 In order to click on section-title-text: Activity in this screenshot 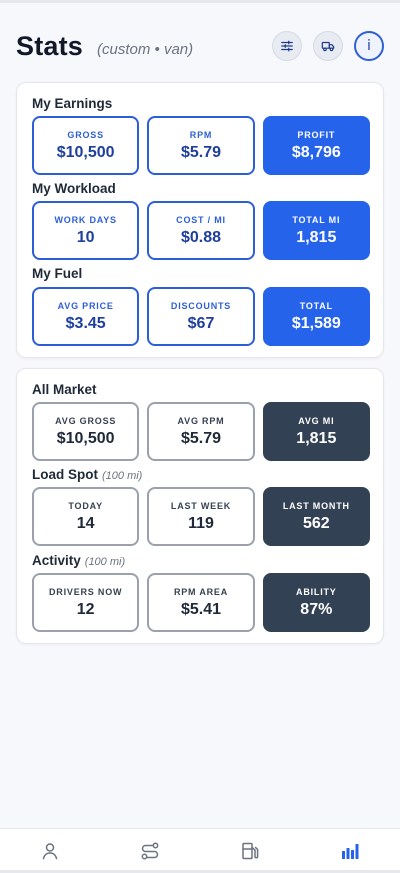, I will do `click(56, 560)`.